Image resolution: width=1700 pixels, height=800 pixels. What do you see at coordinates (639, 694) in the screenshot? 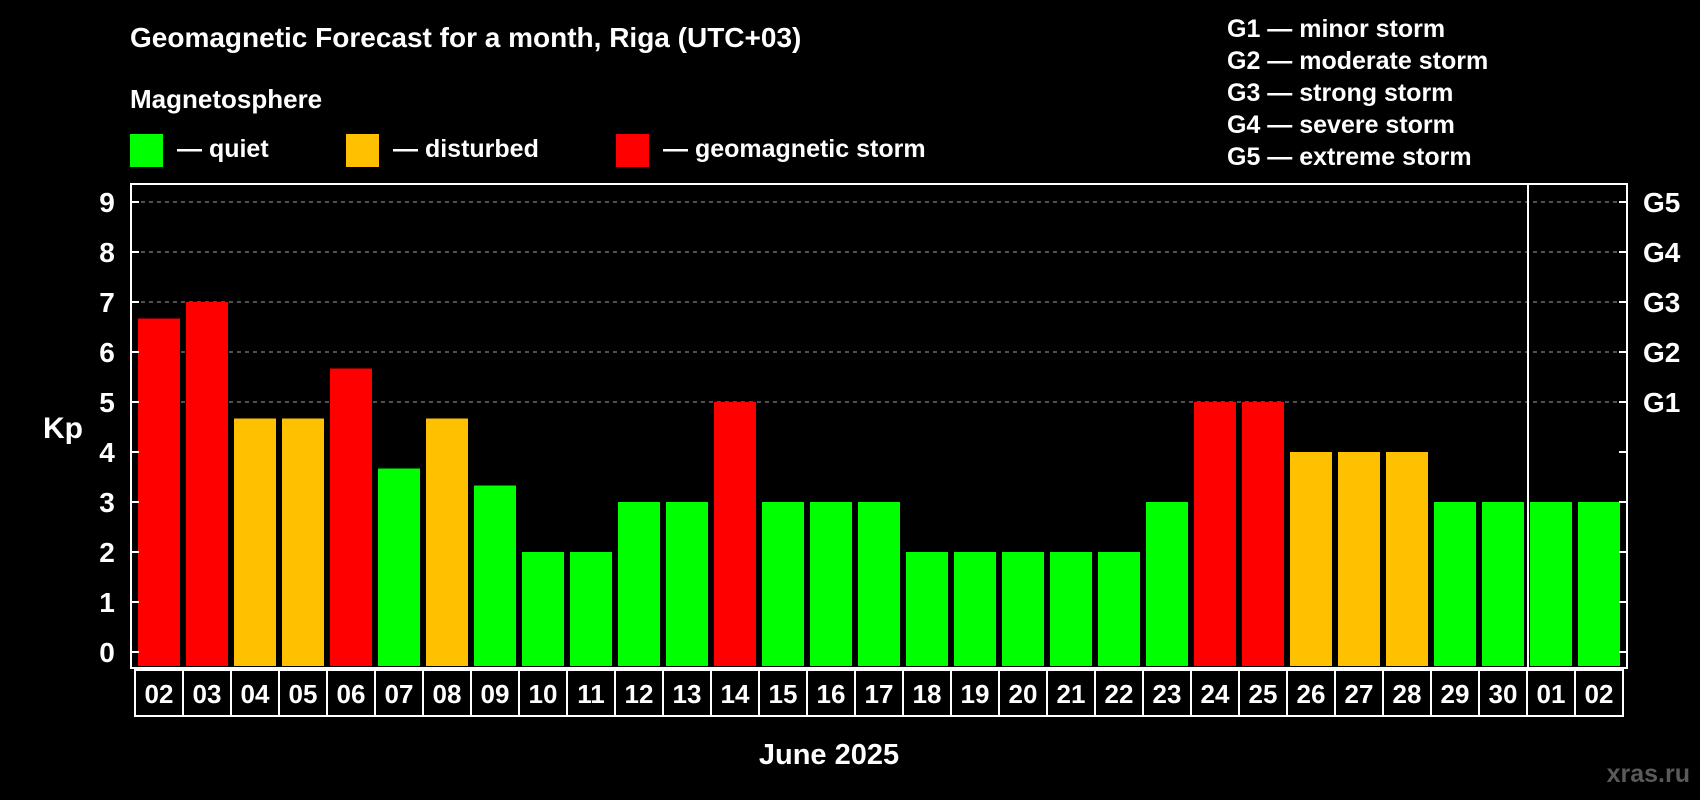
I see `date-label: 12` at bounding box center [639, 694].